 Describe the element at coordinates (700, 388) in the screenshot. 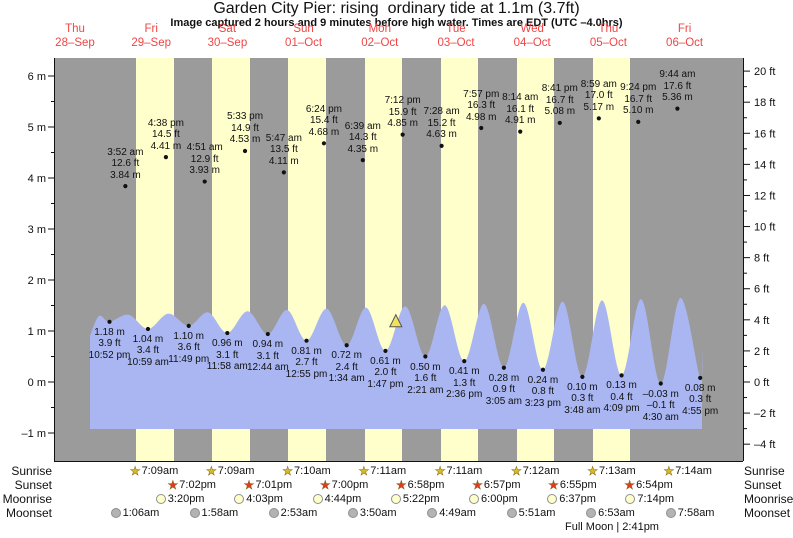

I see `tide-label-line: 0.08 m` at that location.